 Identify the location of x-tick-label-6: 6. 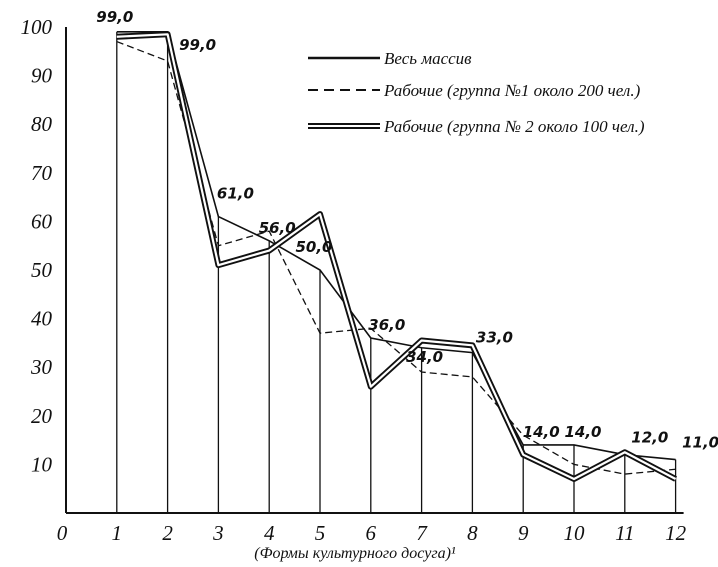
(371, 533).